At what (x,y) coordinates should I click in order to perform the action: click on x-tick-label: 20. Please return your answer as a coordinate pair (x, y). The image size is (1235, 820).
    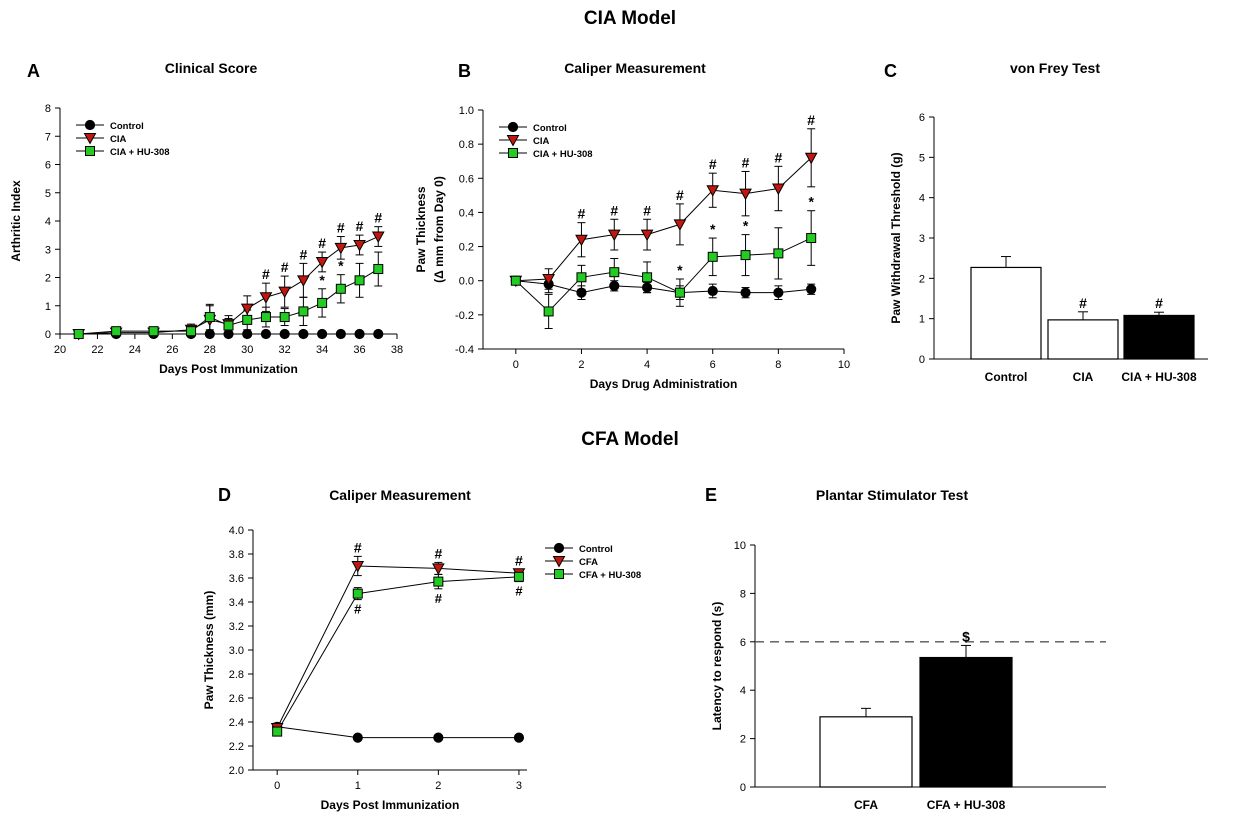
    Looking at the image, I should click on (60, 350).